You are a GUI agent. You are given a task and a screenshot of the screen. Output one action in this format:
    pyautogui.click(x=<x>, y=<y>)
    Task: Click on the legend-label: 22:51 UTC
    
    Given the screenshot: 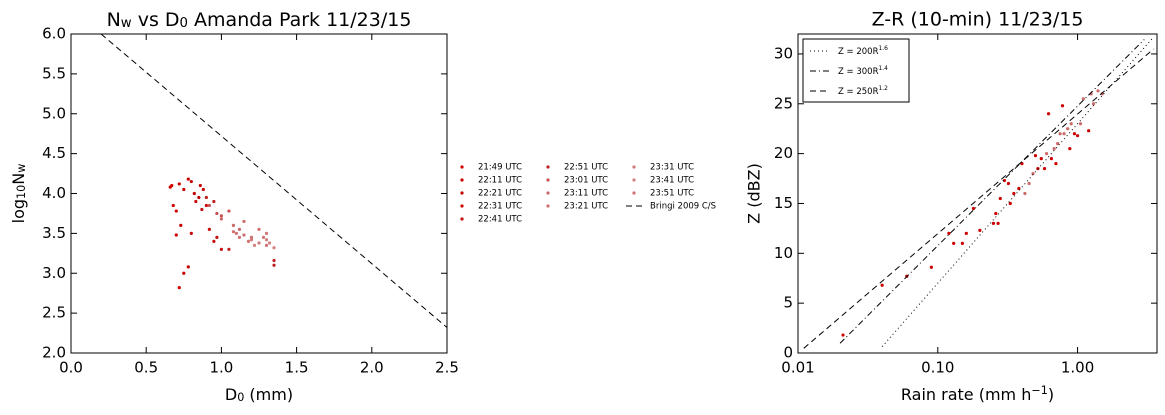 What is the action you would take?
    pyautogui.click(x=586, y=168)
    